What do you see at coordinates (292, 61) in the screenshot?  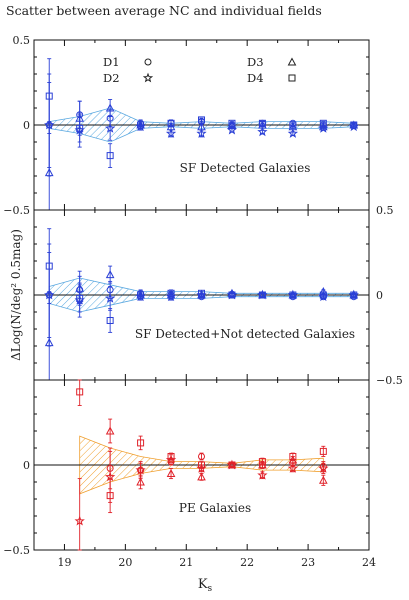 I see `legend-triangle-icon` at bounding box center [292, 61].